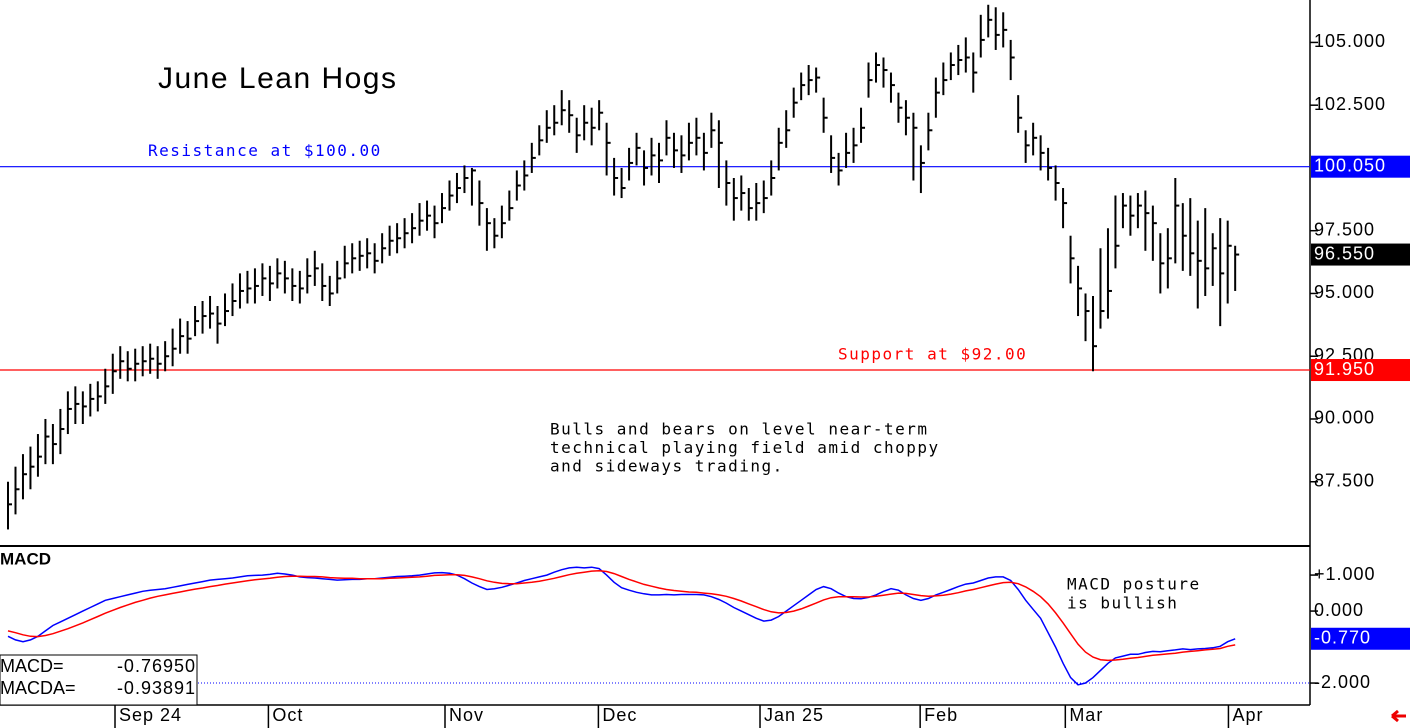 The image size is (1410, 728). Describe the element at coordinates (1344, 369) in the screenshot. I see `axis-value-label: 91.950` at that location.